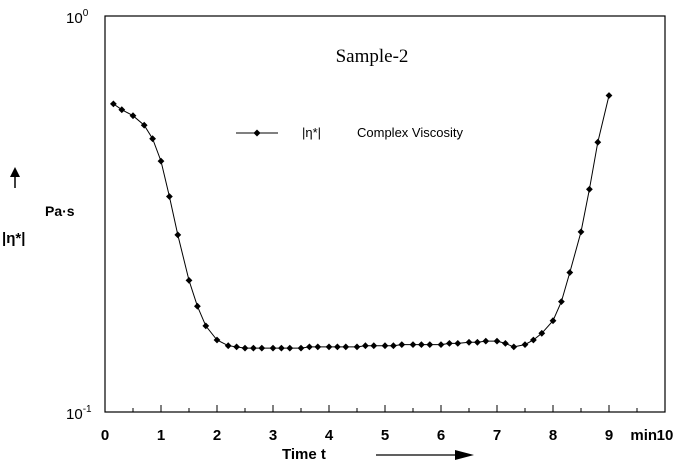  What do you see at coordinates (86, 13) in the screenshot?
I see `y-tick-top-exp: 0` at bounding box center [86, 13].